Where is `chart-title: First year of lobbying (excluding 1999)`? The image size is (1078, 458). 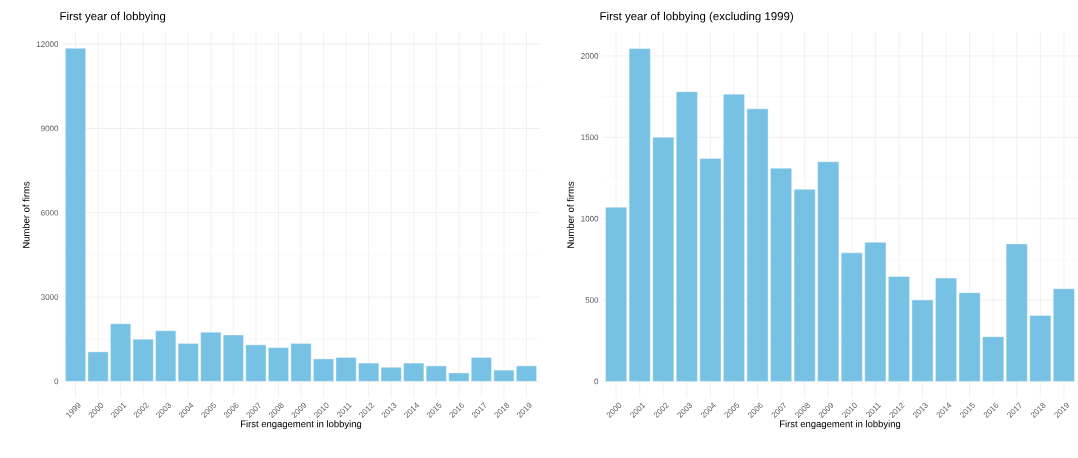 chart-title: First year of lobbying (excluding 1999) is located at coordinates (697, 17).